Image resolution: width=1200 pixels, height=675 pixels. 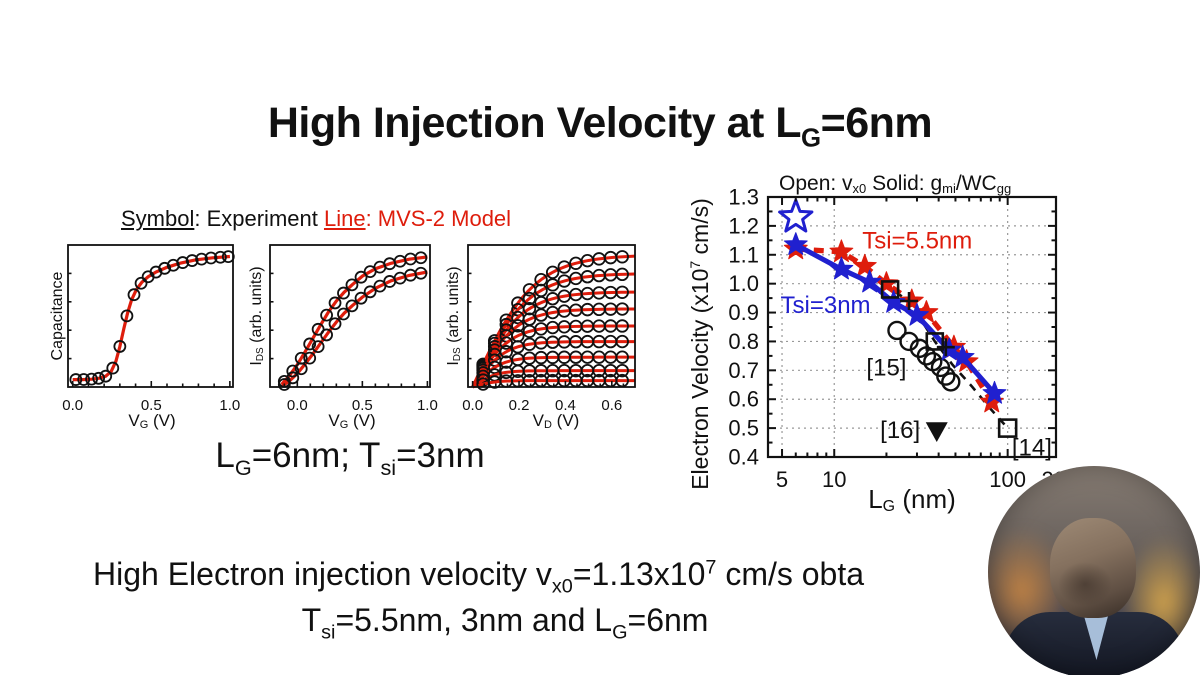 I want to click on x-axis-title: LG (nm), so click(x=912, y=499).